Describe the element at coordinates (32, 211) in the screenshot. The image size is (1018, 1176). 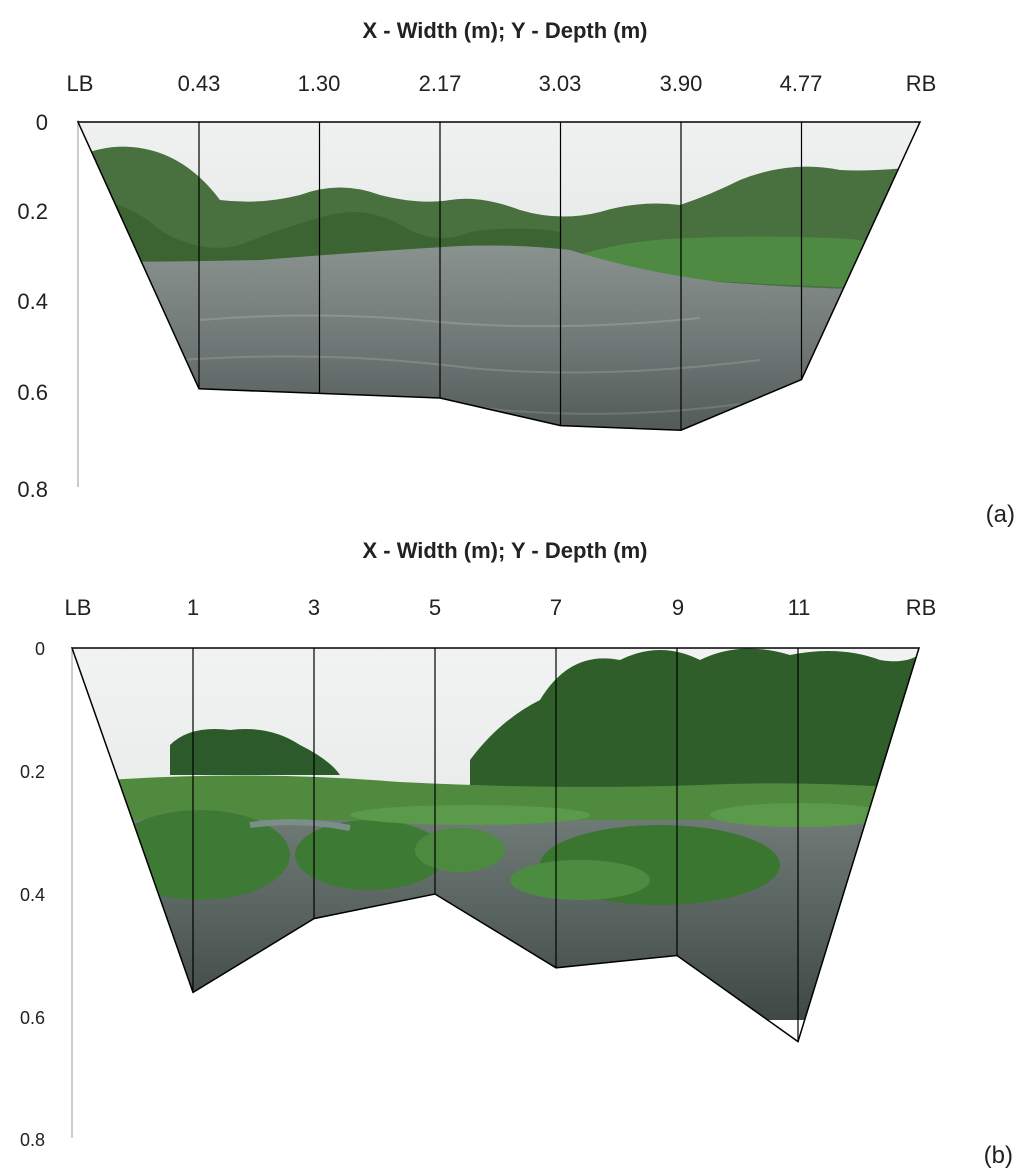
I see `y-tick-label-a-1: 0.2` at that location.